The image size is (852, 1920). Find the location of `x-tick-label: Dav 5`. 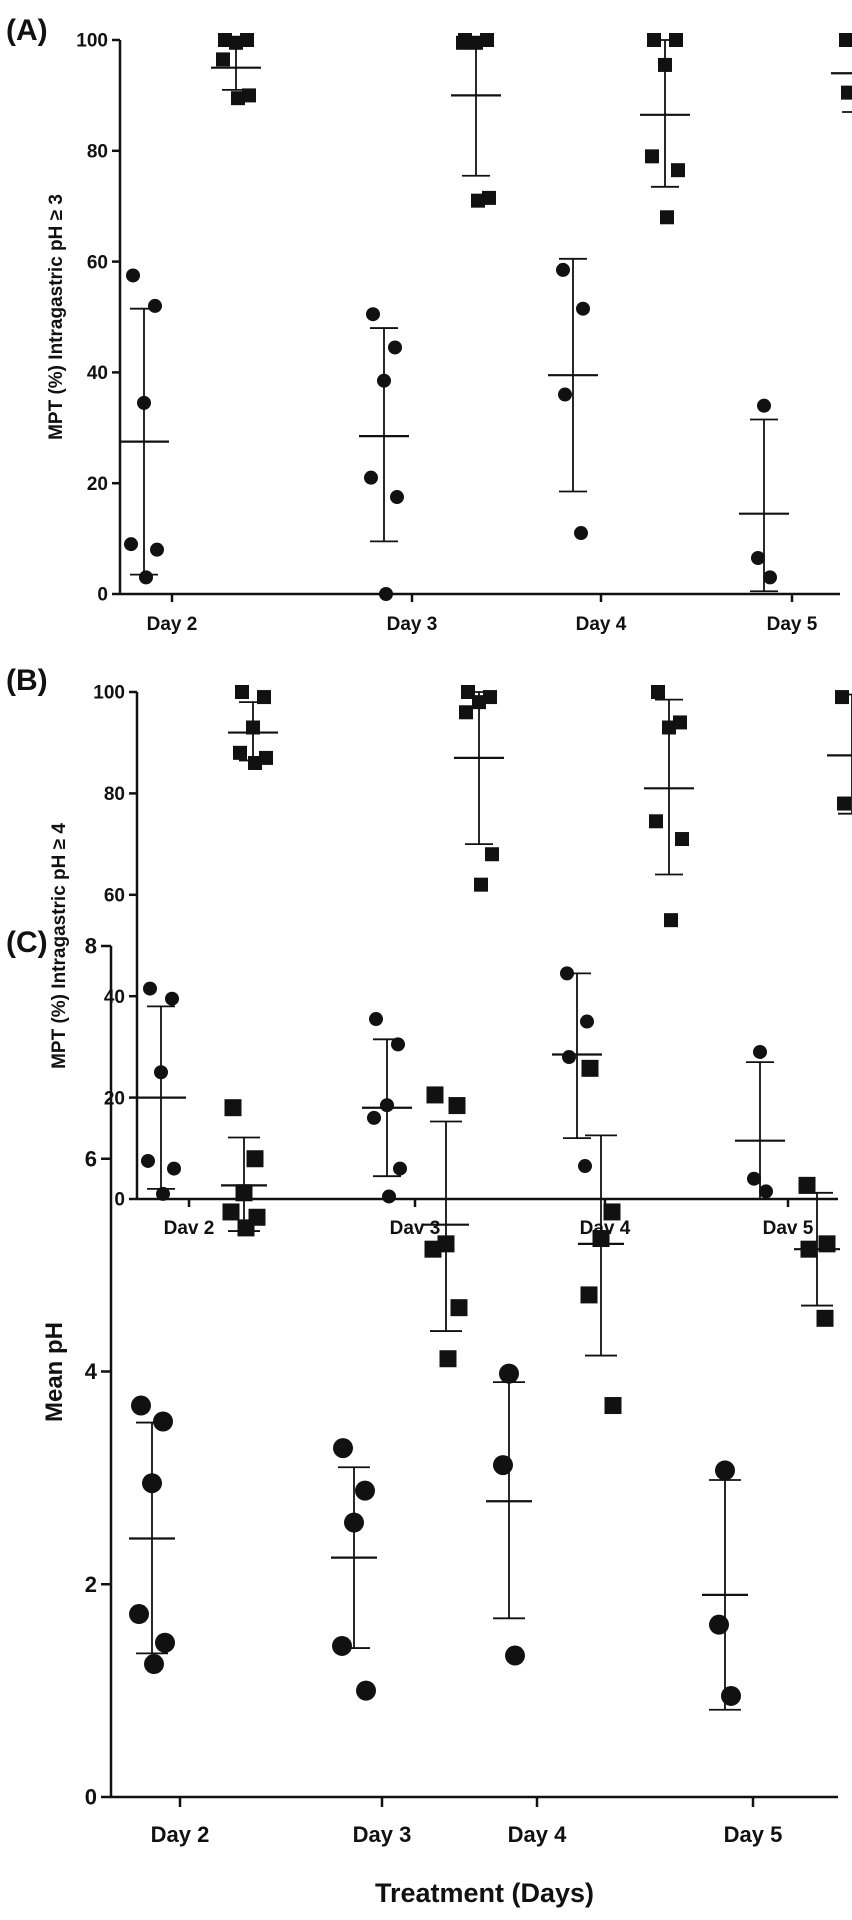

x-tick-label: Dav 5 is located at coordinates (788, 1228).